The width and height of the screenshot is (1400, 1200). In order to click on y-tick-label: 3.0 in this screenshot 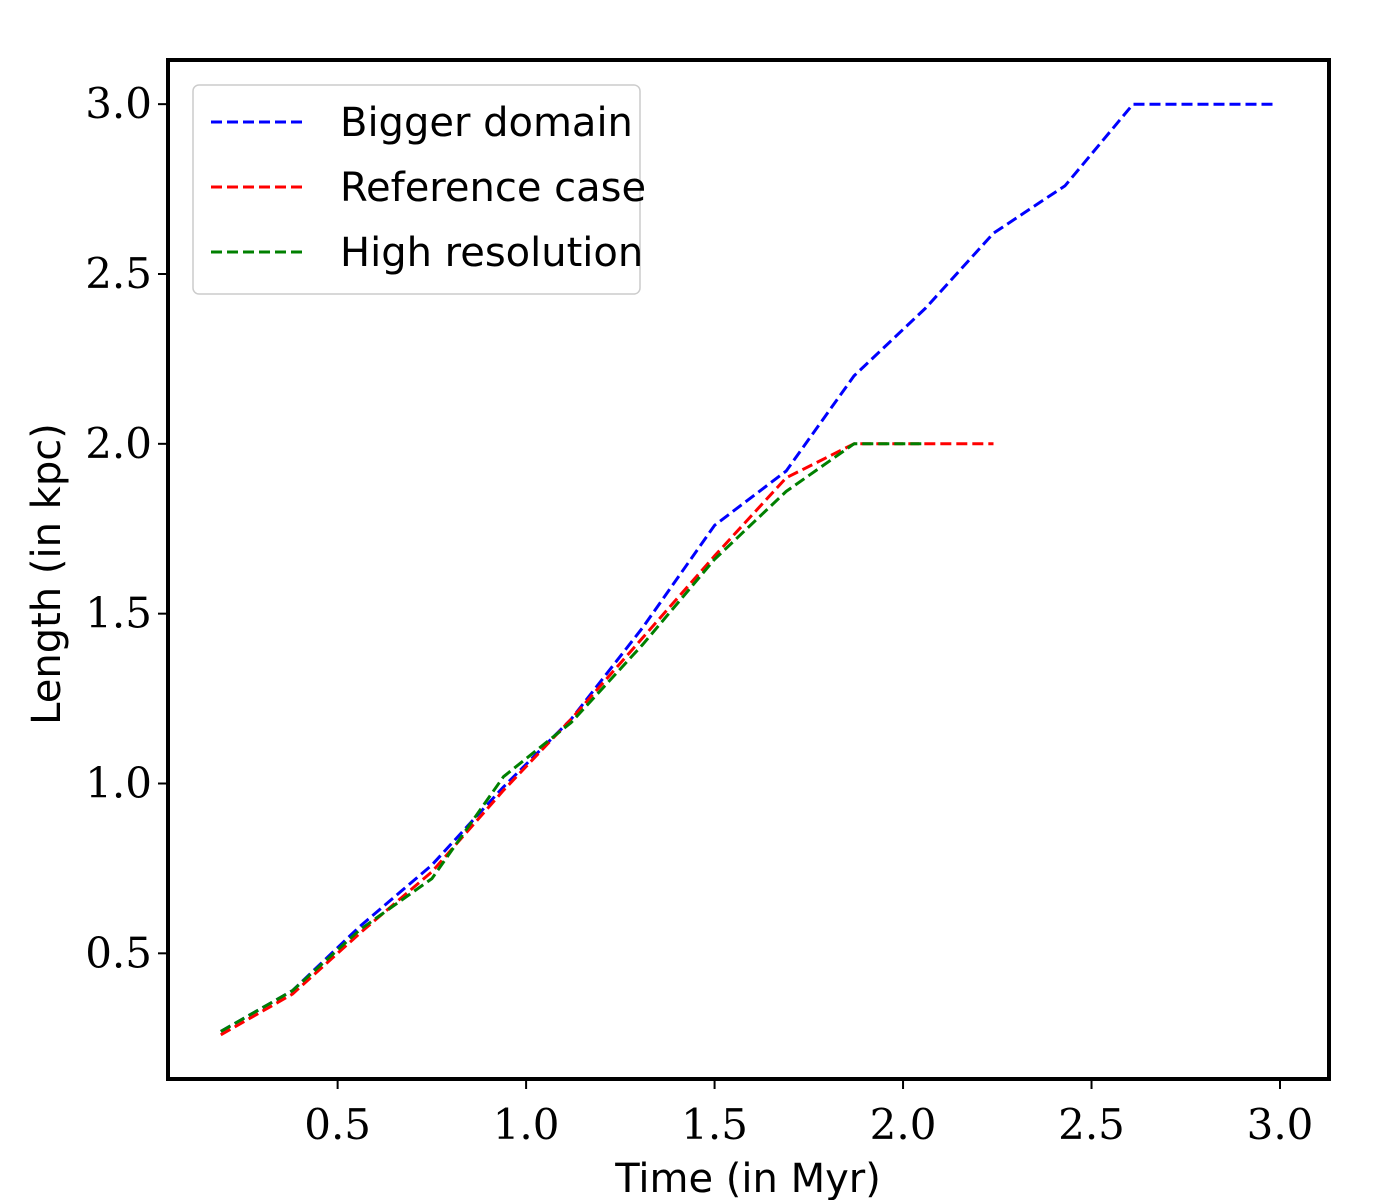, I will do `click(118, 103)`.